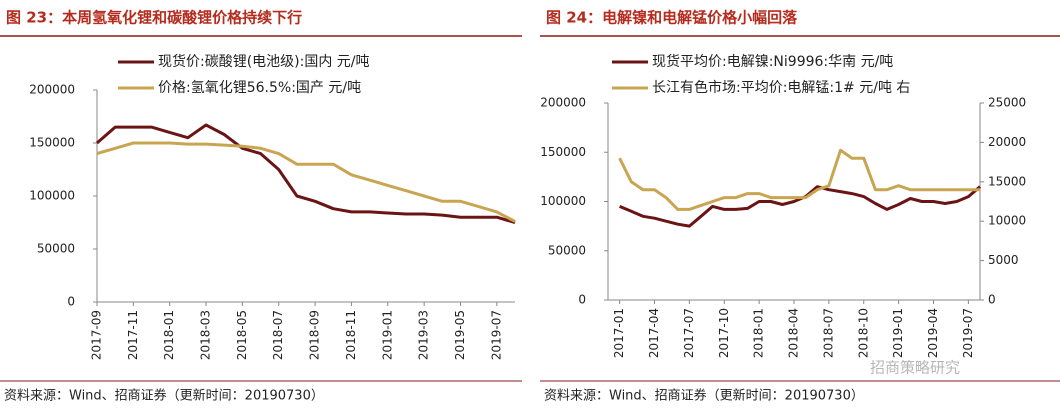 This screenshot has height=414, width=1060. What do you see at coordinates (1007, 103) in the screenshot?
I see `y2-tick-label: 25000` at bounding box center [1007, 103].